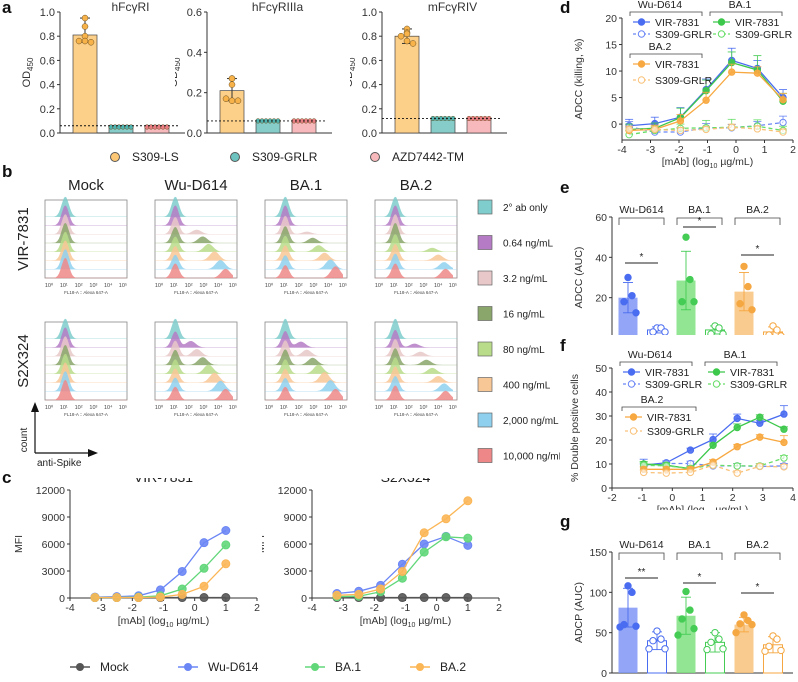 The height and width of the screenshot is (682, 798). I want to click on y-axis-label: MFI, so click(19, 544).